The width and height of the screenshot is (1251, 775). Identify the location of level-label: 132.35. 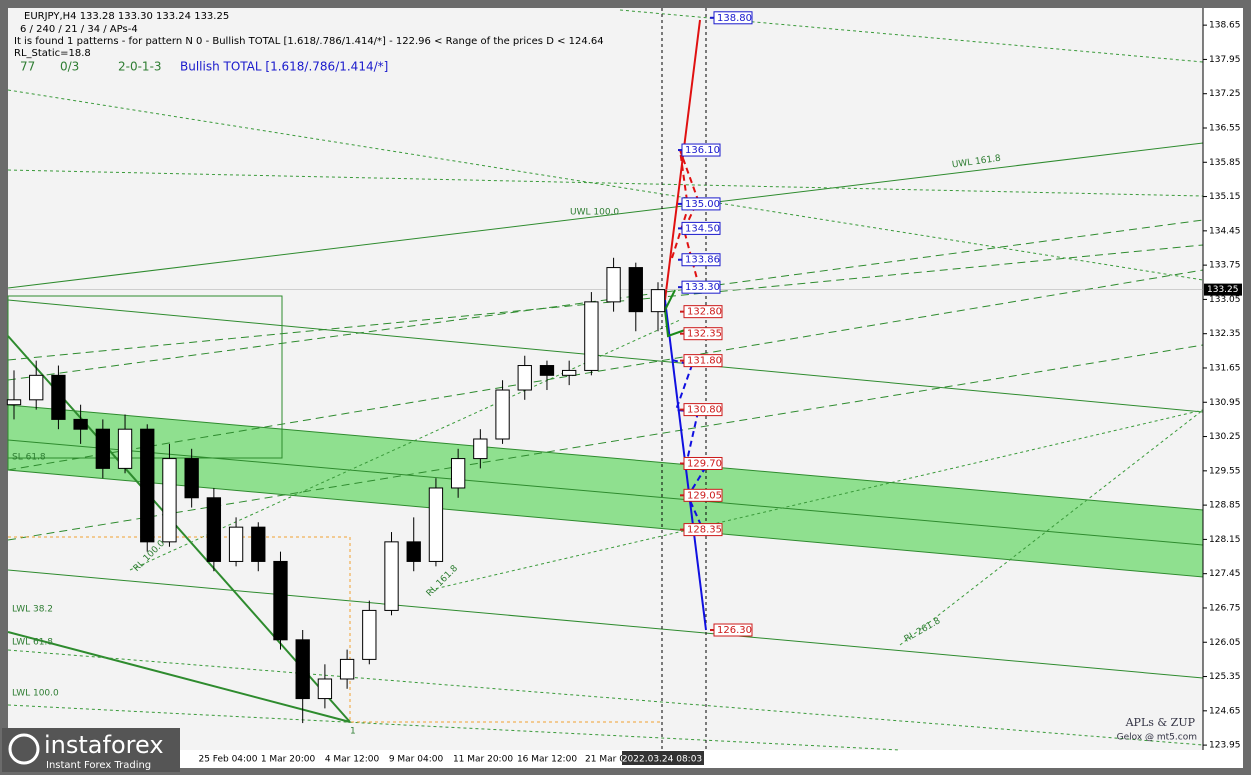
(704, 334).